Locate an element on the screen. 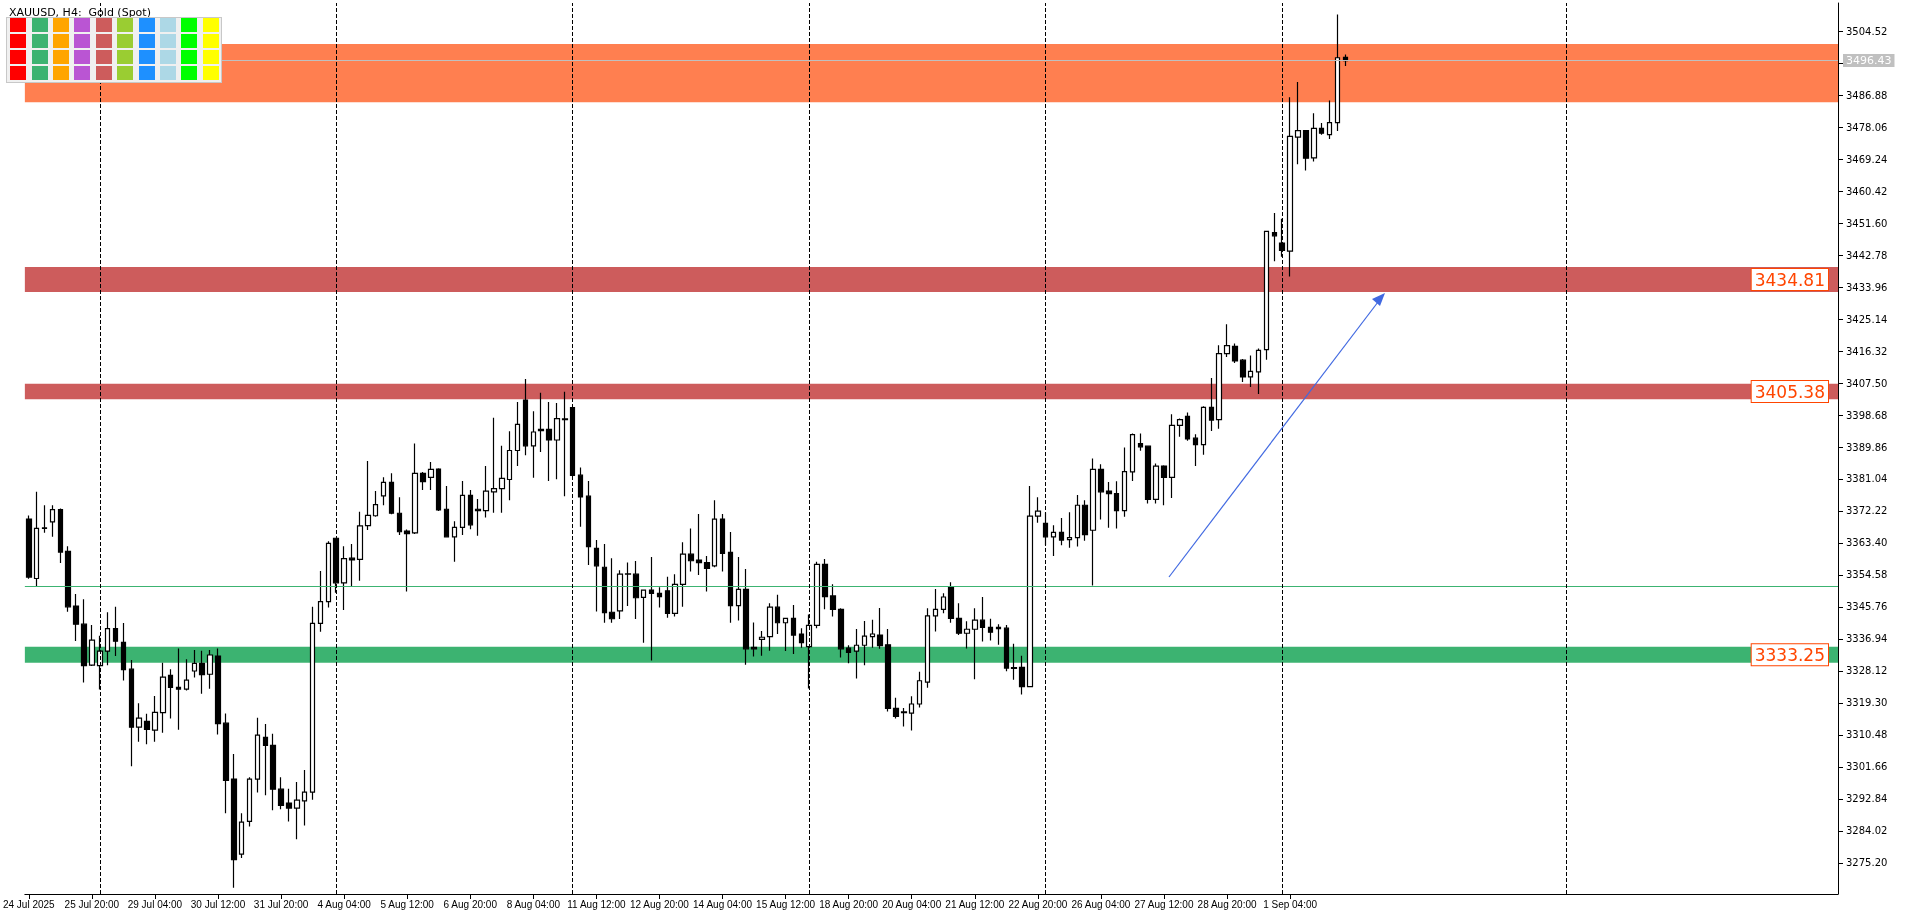 This screenshot has width=1920, height=915. y-tick-label: 3292.84 is located at coordinates (1867, 799).